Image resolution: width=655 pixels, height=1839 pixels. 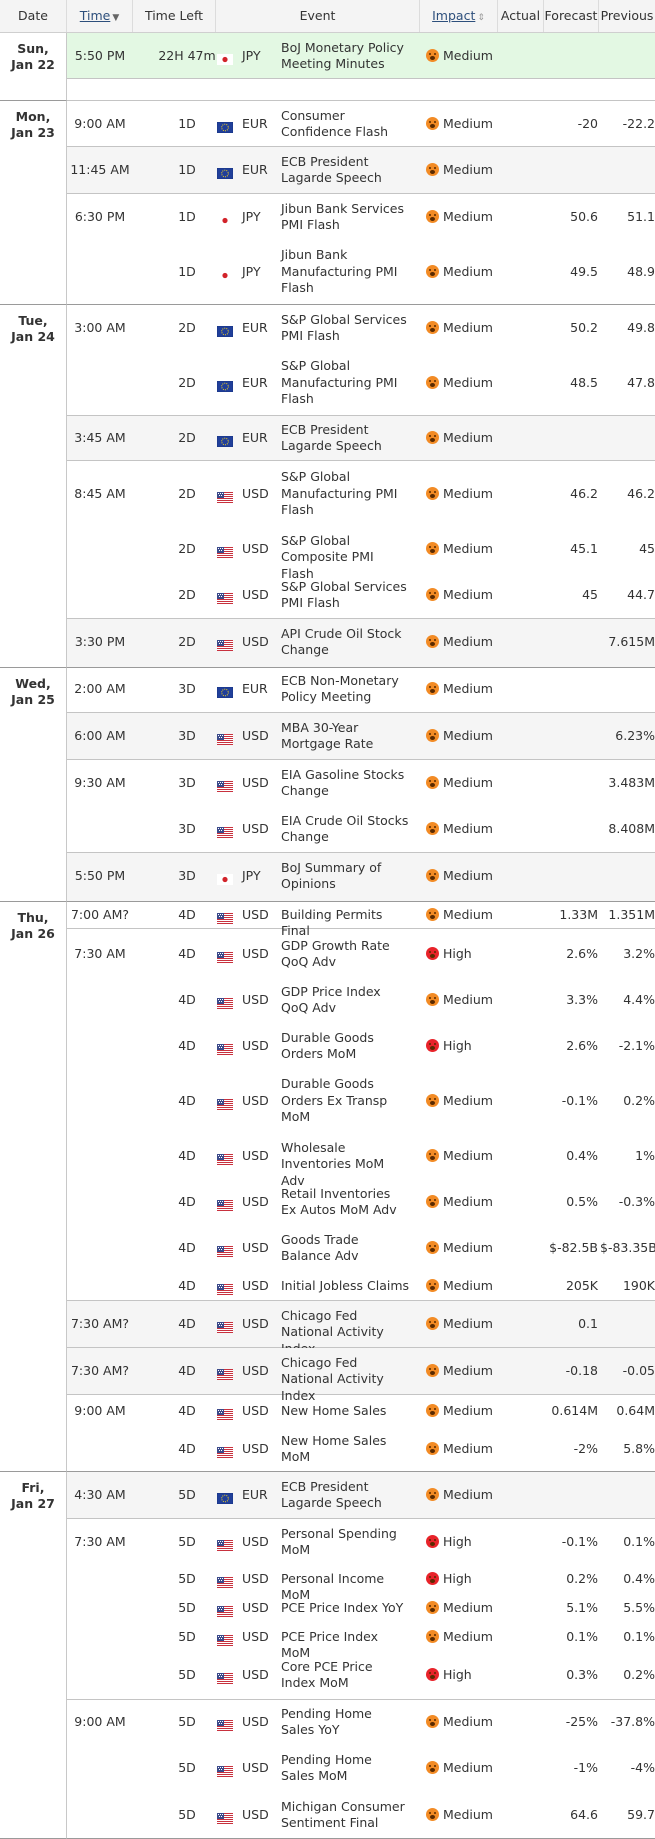 What do you see at coordinates (457, 1578) in the screenshot?
I see `impact-label: High` at bounding box center [457, 1578].